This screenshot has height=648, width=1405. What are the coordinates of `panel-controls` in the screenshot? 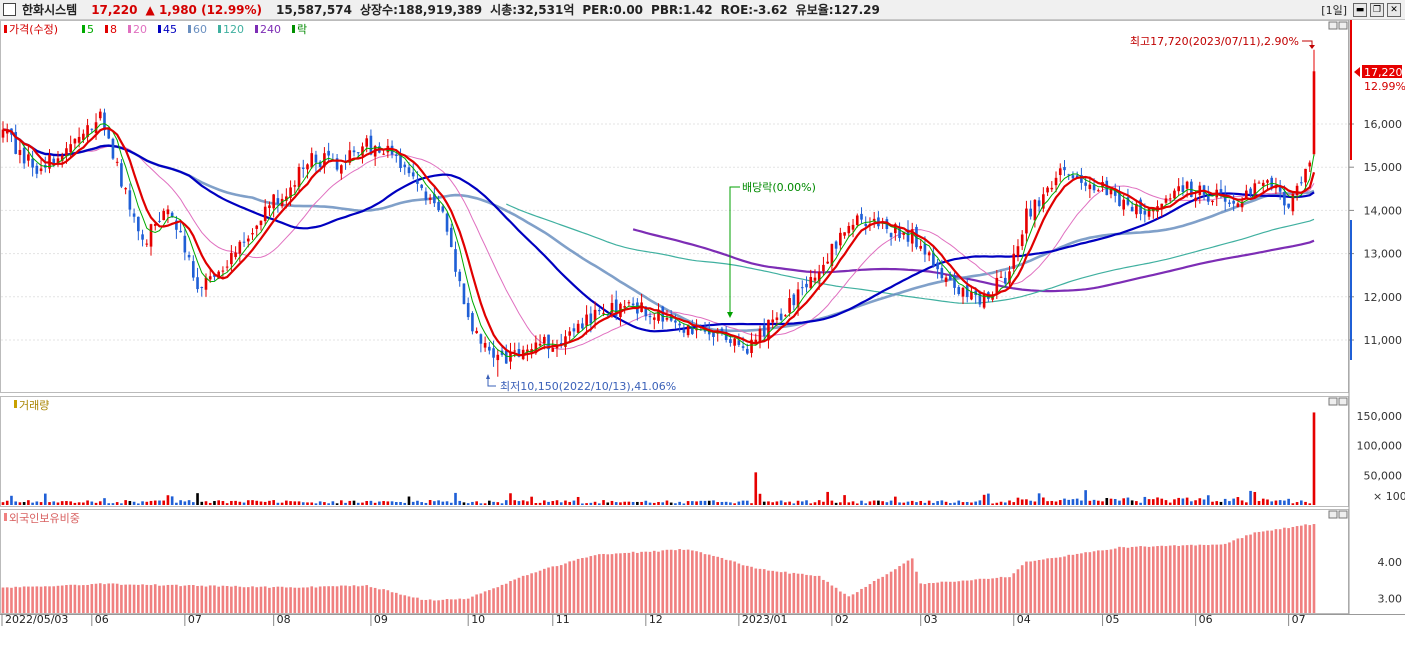 It's located at (1338, 270).